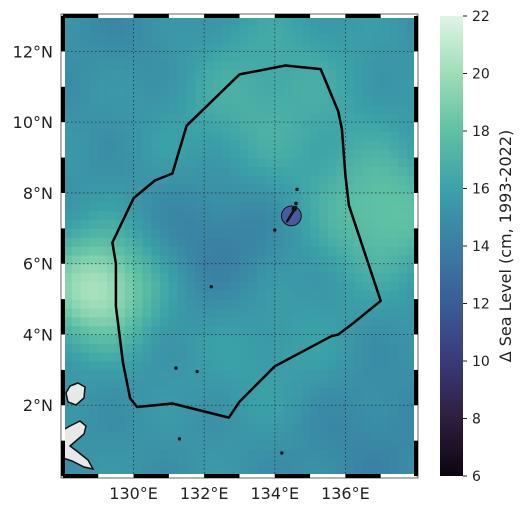 The height and width of the screenshot is (512, 524). I want to click on frame-segment, so click(63, 387).